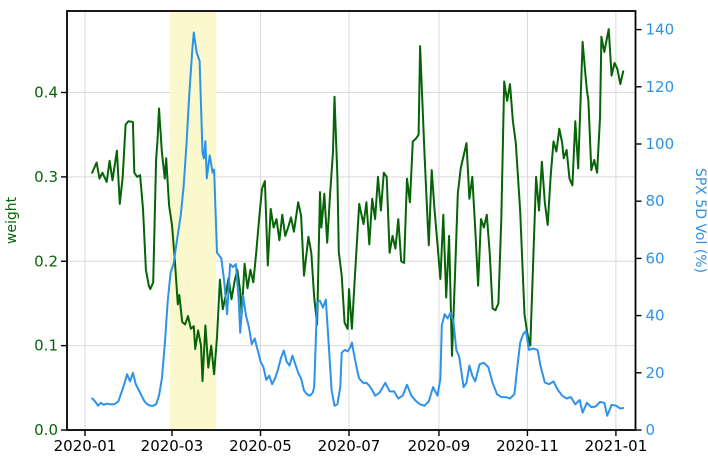 Image resolution: width=708 pixels, height=469 pixels. I want to click on right-axis-title: SPX 5D Vol (%), so click(700, 220).